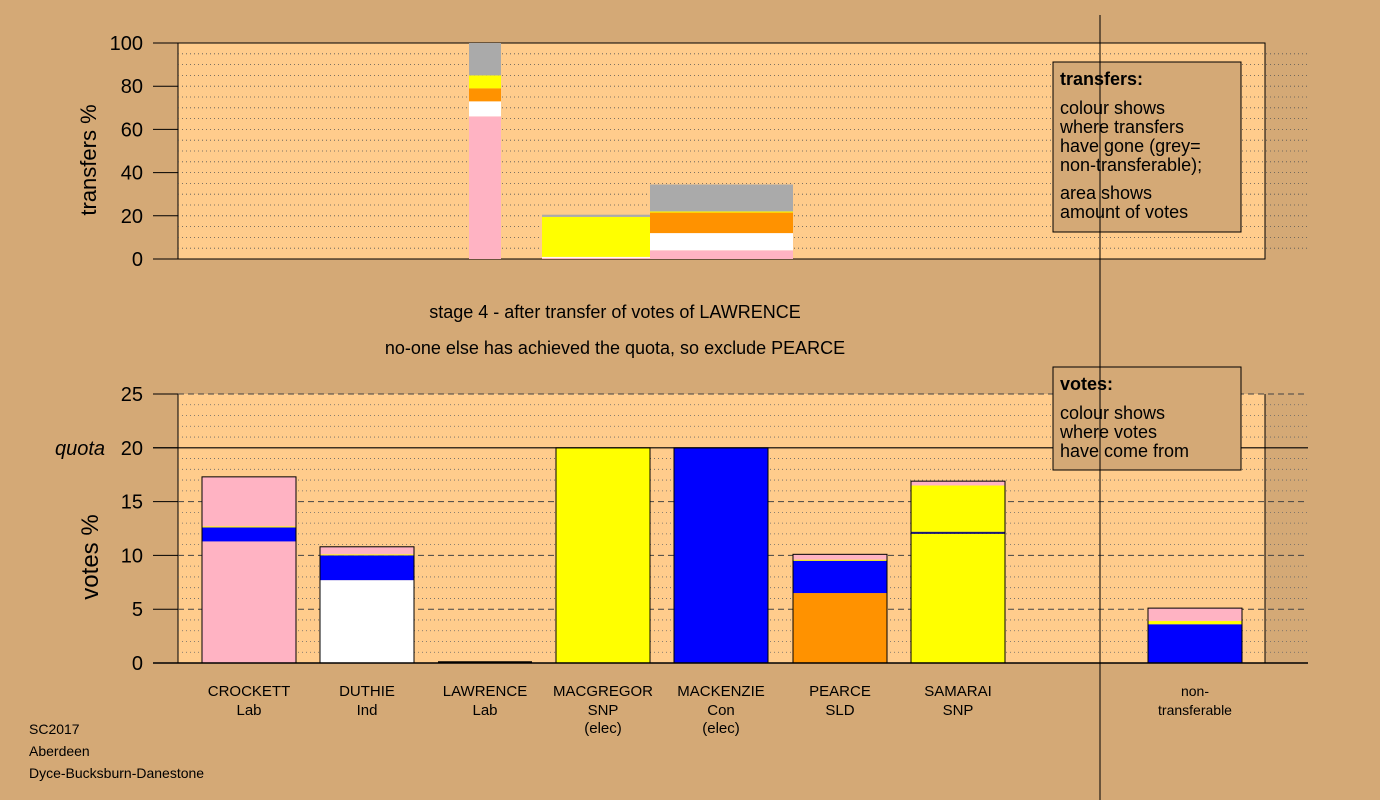 Image resolution: width=1380 pixels, height=800 pixels. Describe the element at coordinates (80, 449) in the screenshot. I see `quota-label: quota` at that location.